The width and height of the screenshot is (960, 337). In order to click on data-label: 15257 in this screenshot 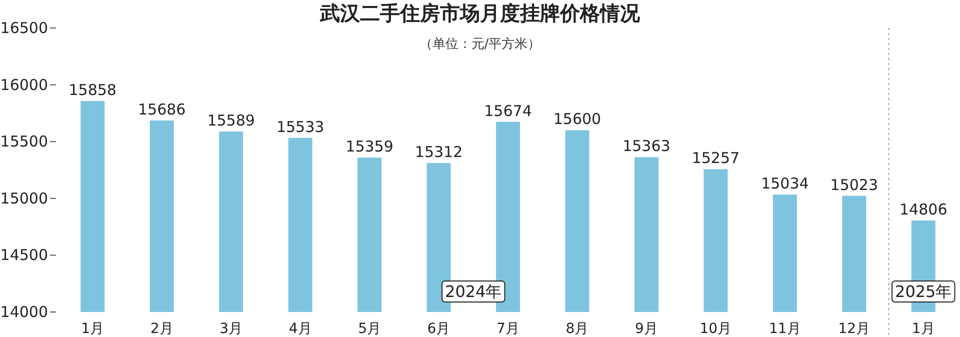, I will do `click(716, 158)`.